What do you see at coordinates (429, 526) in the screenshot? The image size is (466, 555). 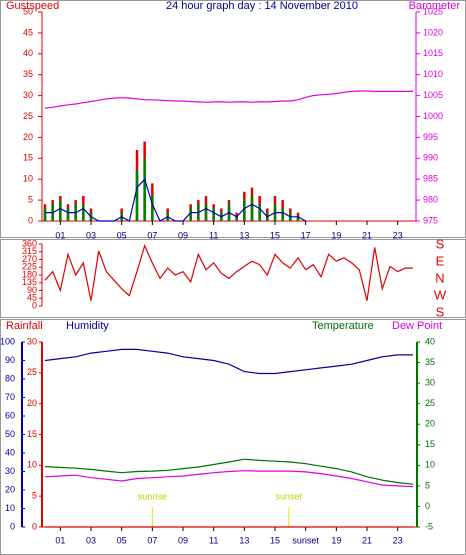 I see `tick-label: -5` at bounding box center [429, 526].